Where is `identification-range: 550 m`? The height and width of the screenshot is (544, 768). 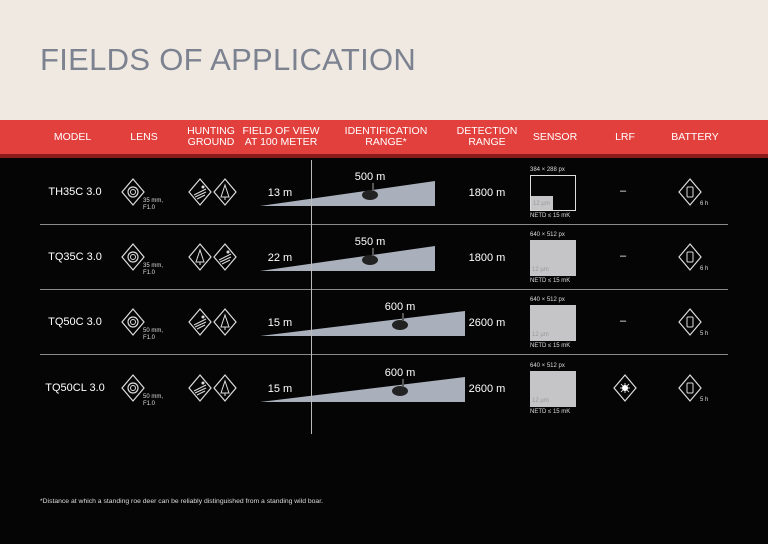 identification-range: 550 m is located at coordinates (370, 242).